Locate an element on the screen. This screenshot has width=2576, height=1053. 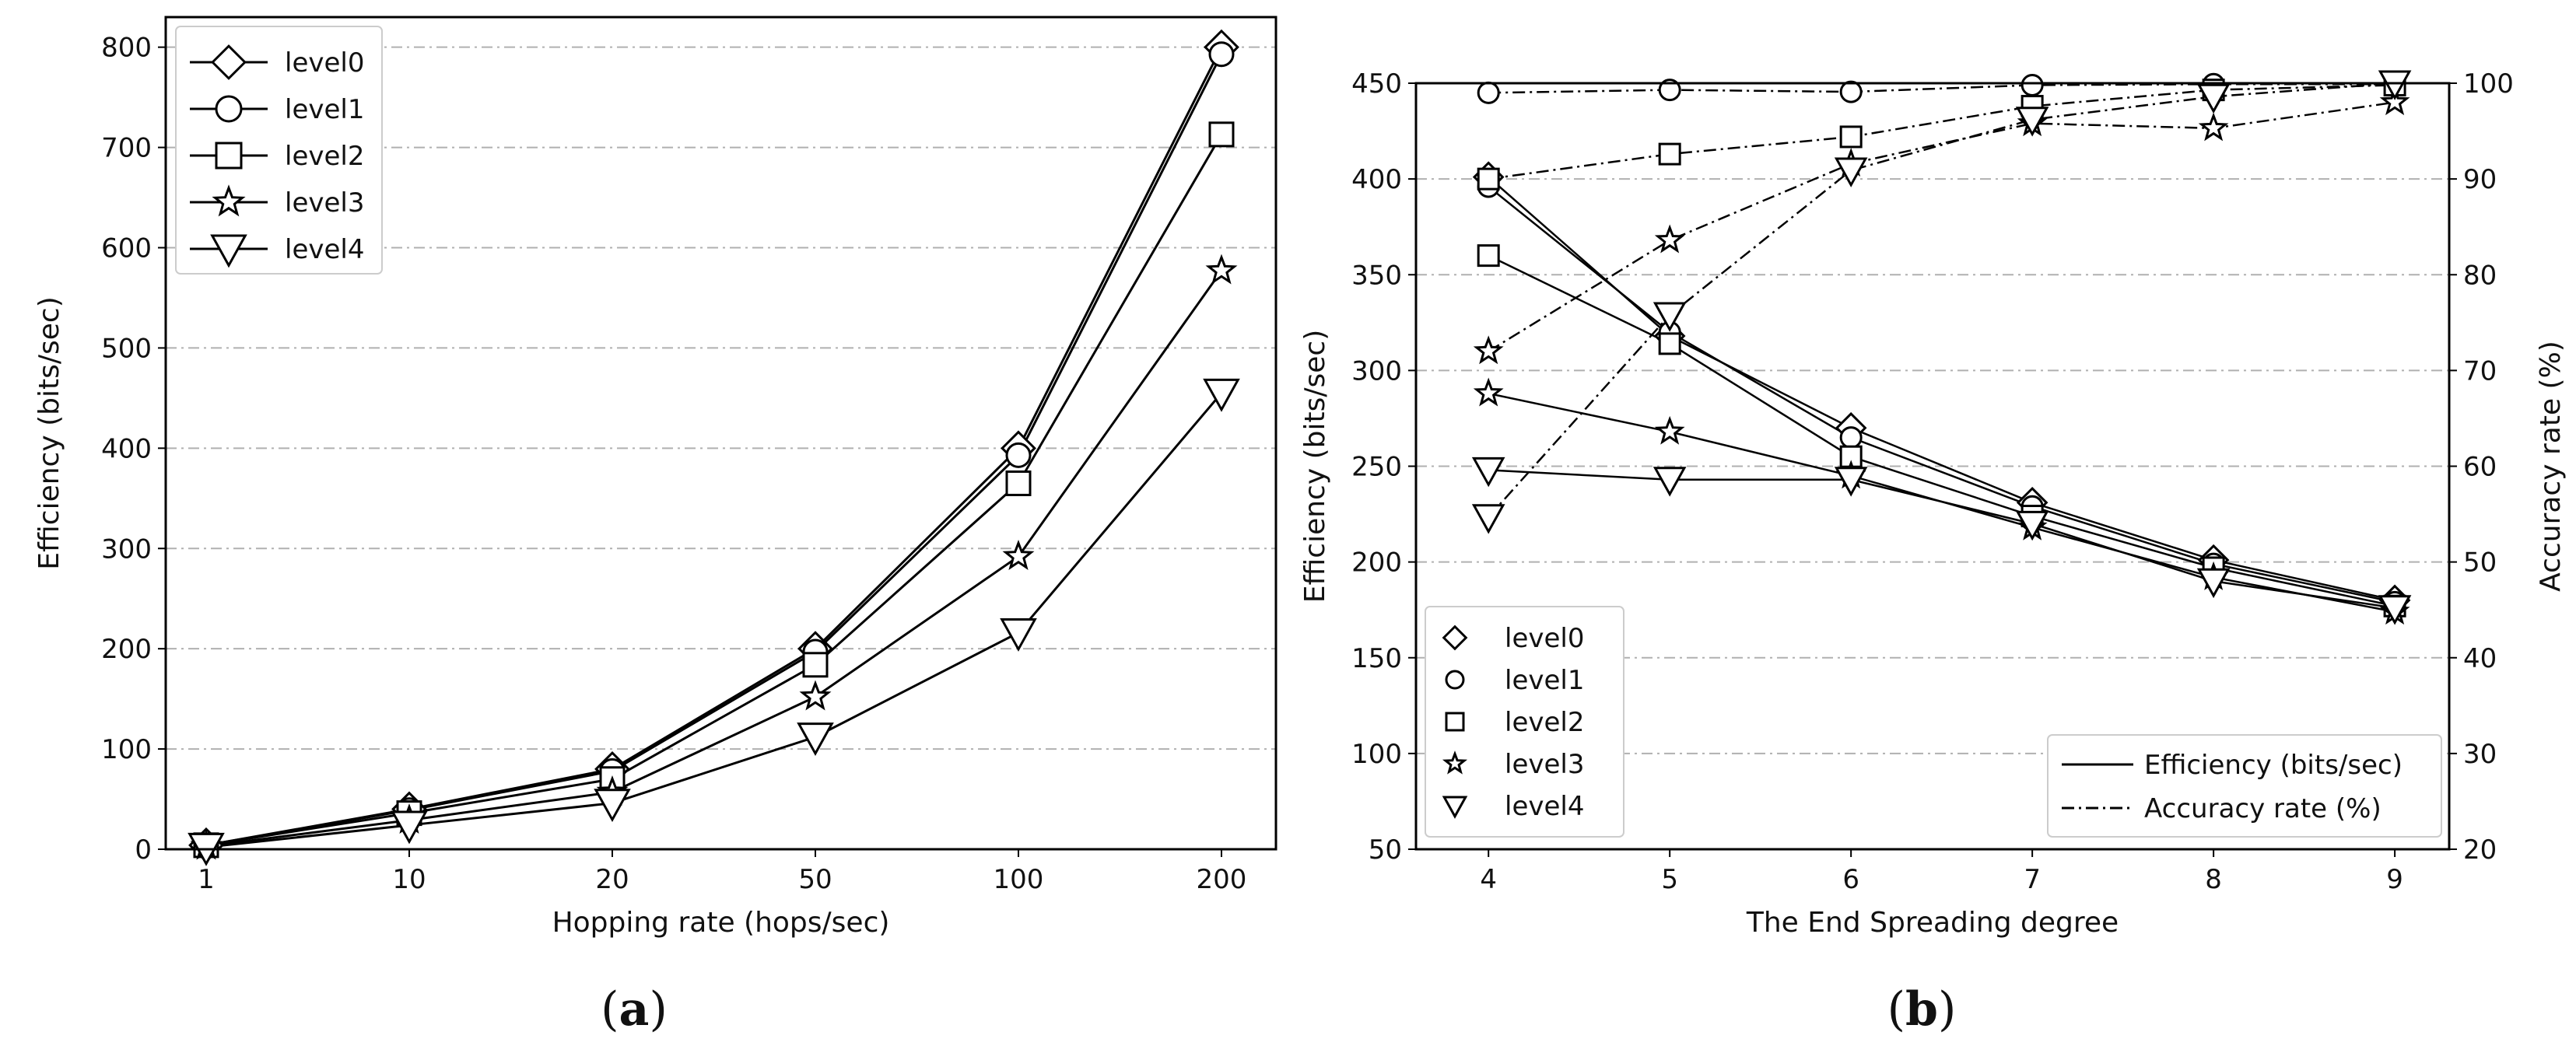
y-tick-label-b: 250 is located at coordinates (1377, 467).